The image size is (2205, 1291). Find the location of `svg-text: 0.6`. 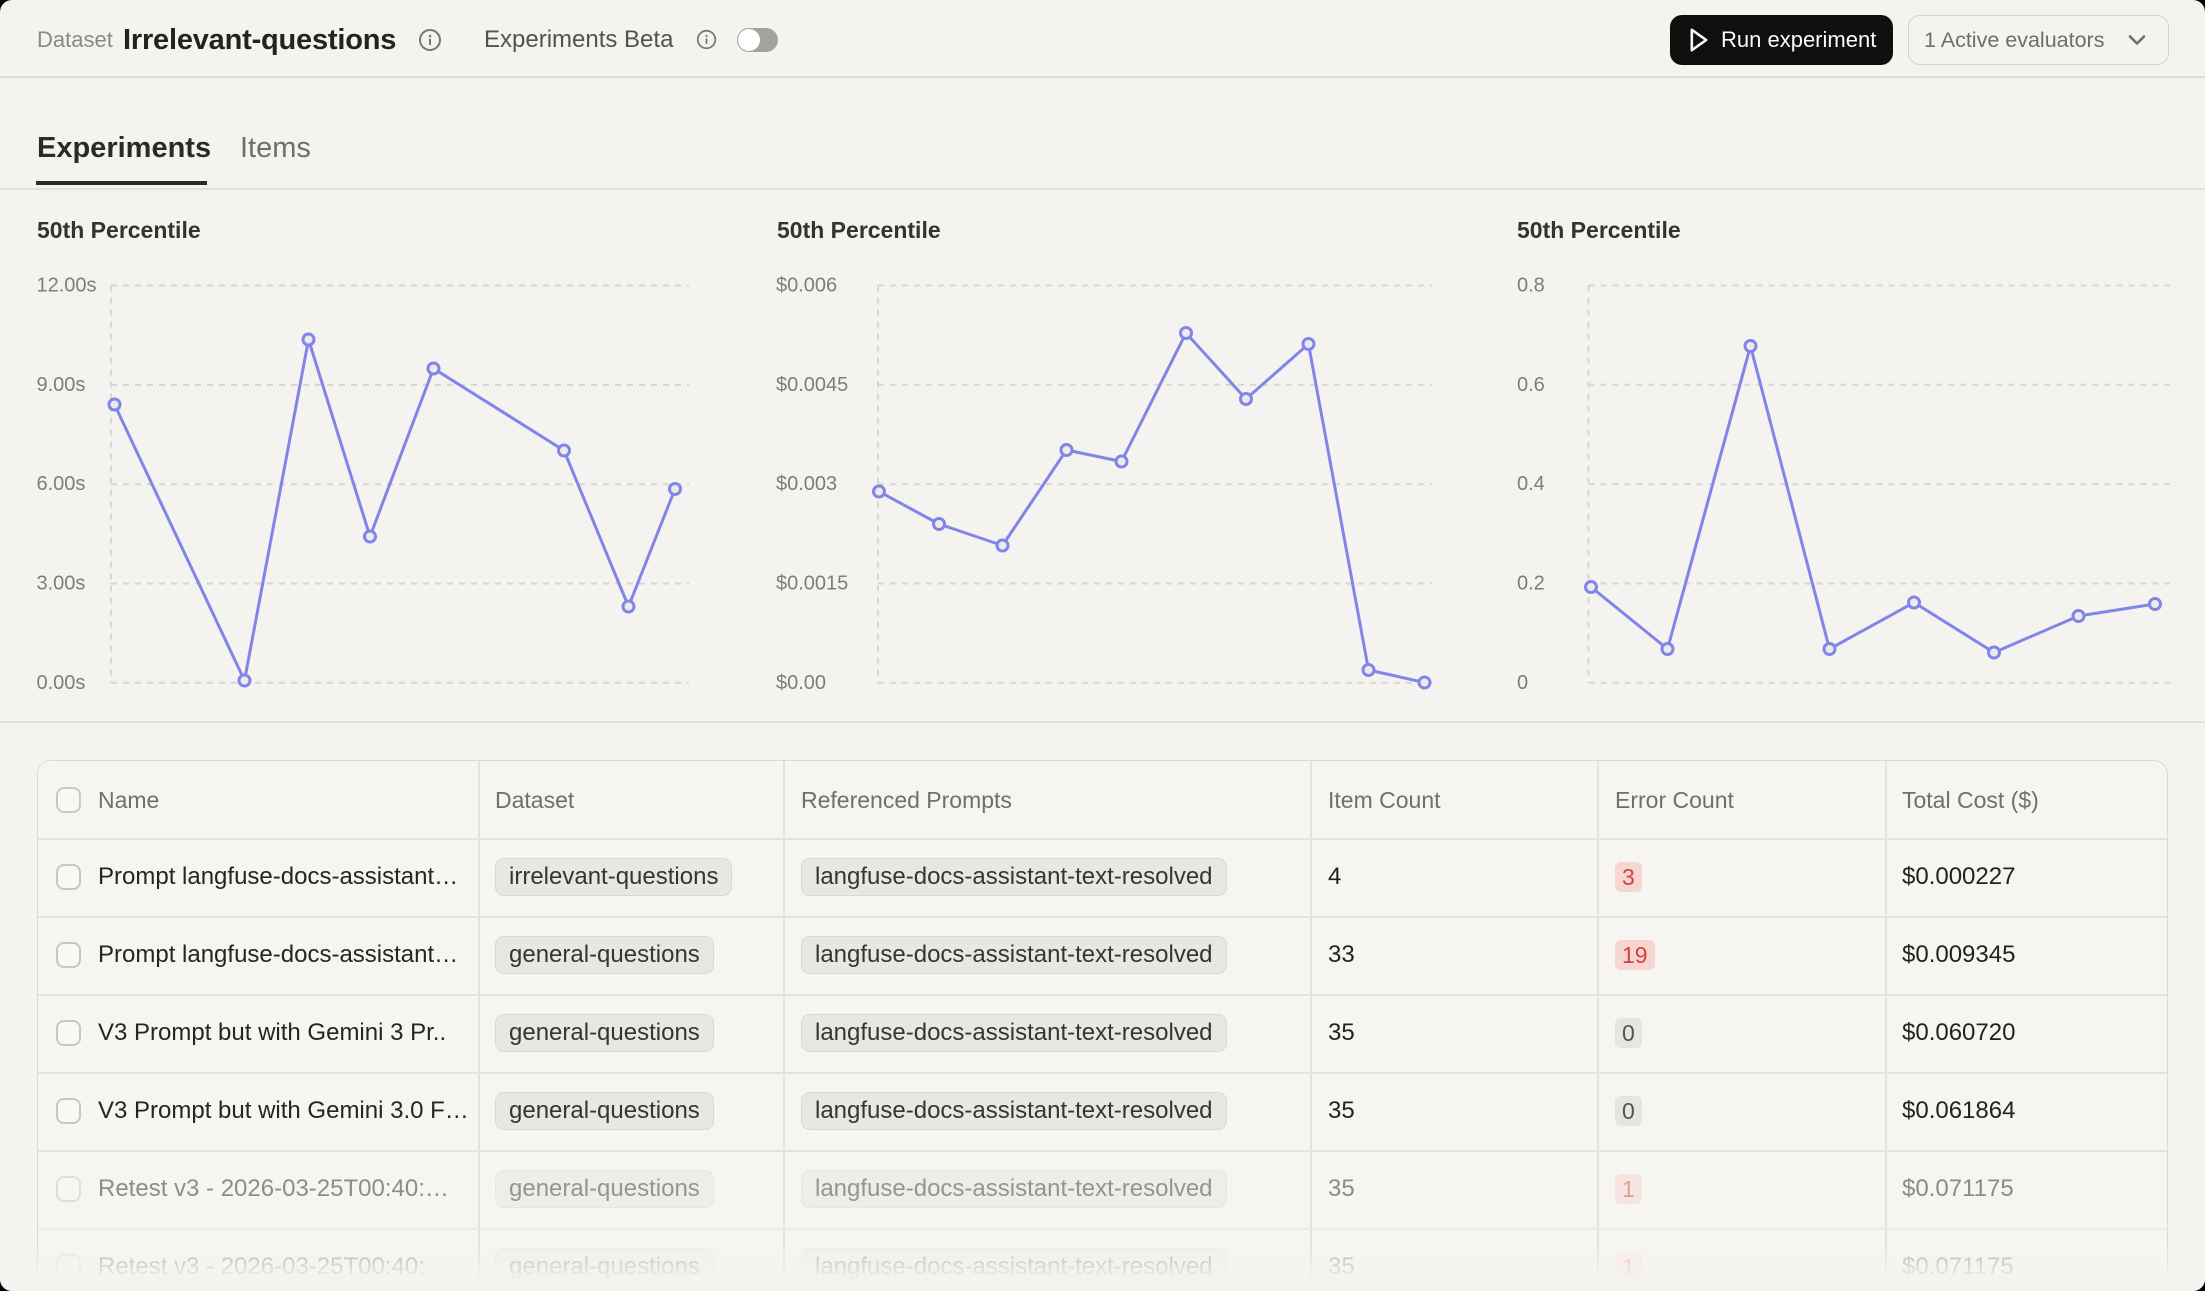

svg-text: 0.6 is located at coordinates (1531, 385).